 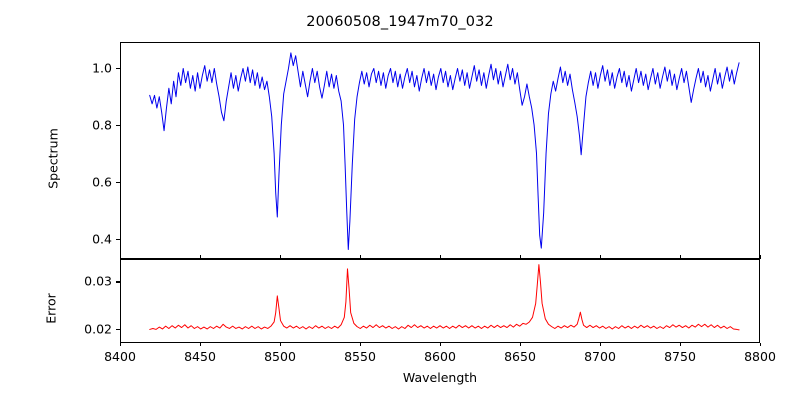 I want to click on spectrum-y-tick-label: 0.6, so click(x=102, y=182).